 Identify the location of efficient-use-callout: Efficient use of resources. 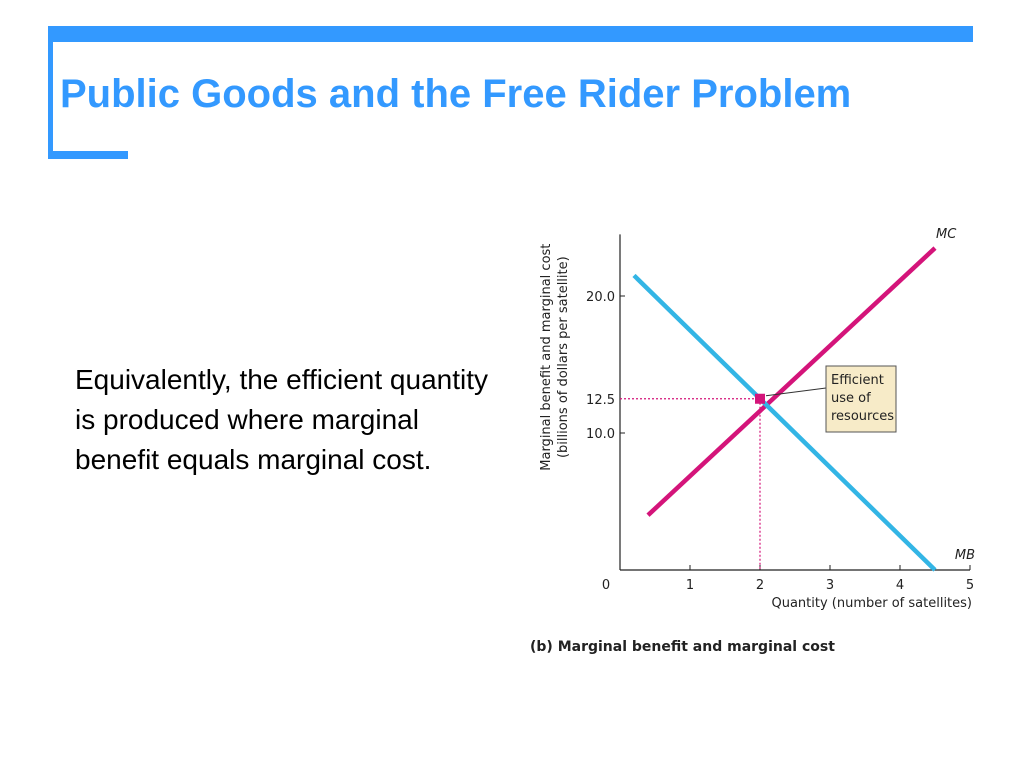
(831, 399).